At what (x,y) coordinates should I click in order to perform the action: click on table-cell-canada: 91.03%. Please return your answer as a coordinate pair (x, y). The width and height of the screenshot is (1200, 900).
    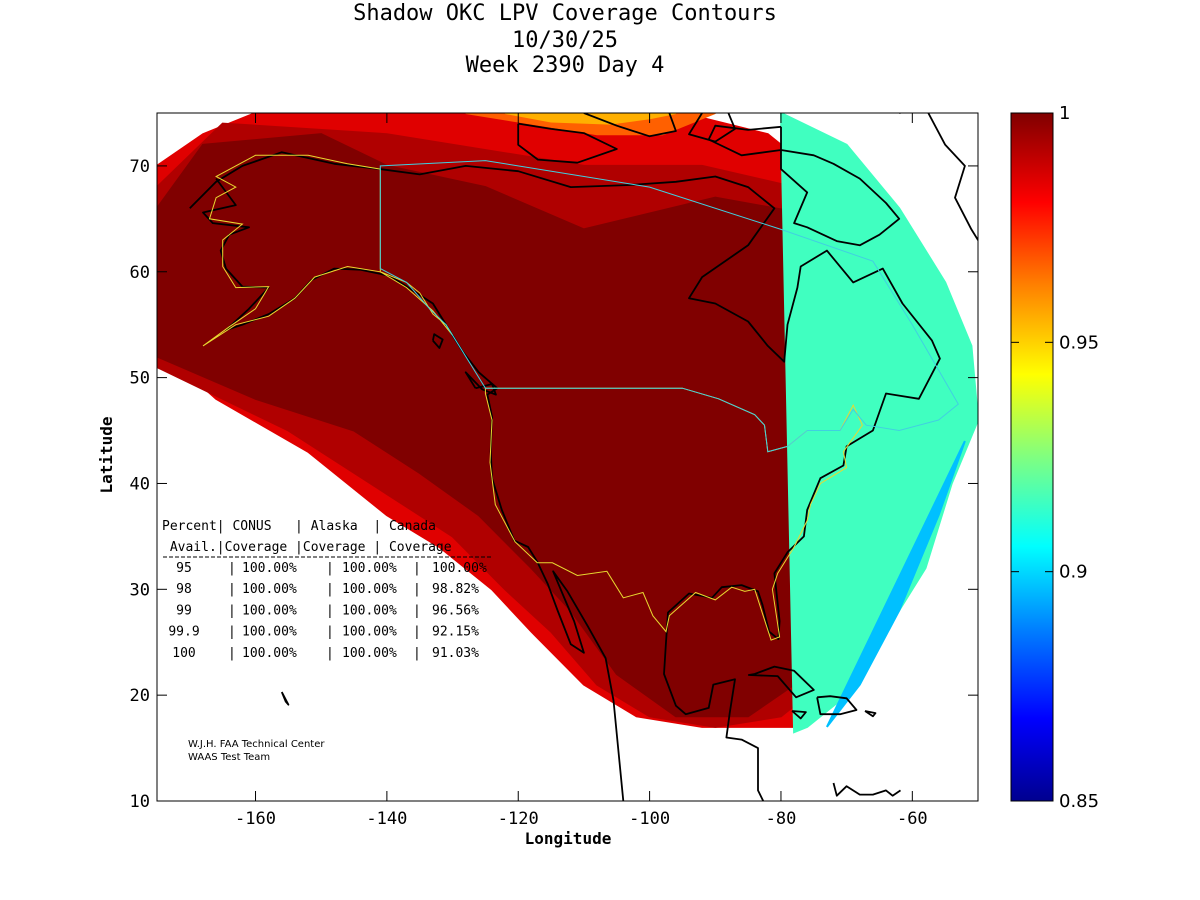
    Looking at the image, I should click on (455, 653).